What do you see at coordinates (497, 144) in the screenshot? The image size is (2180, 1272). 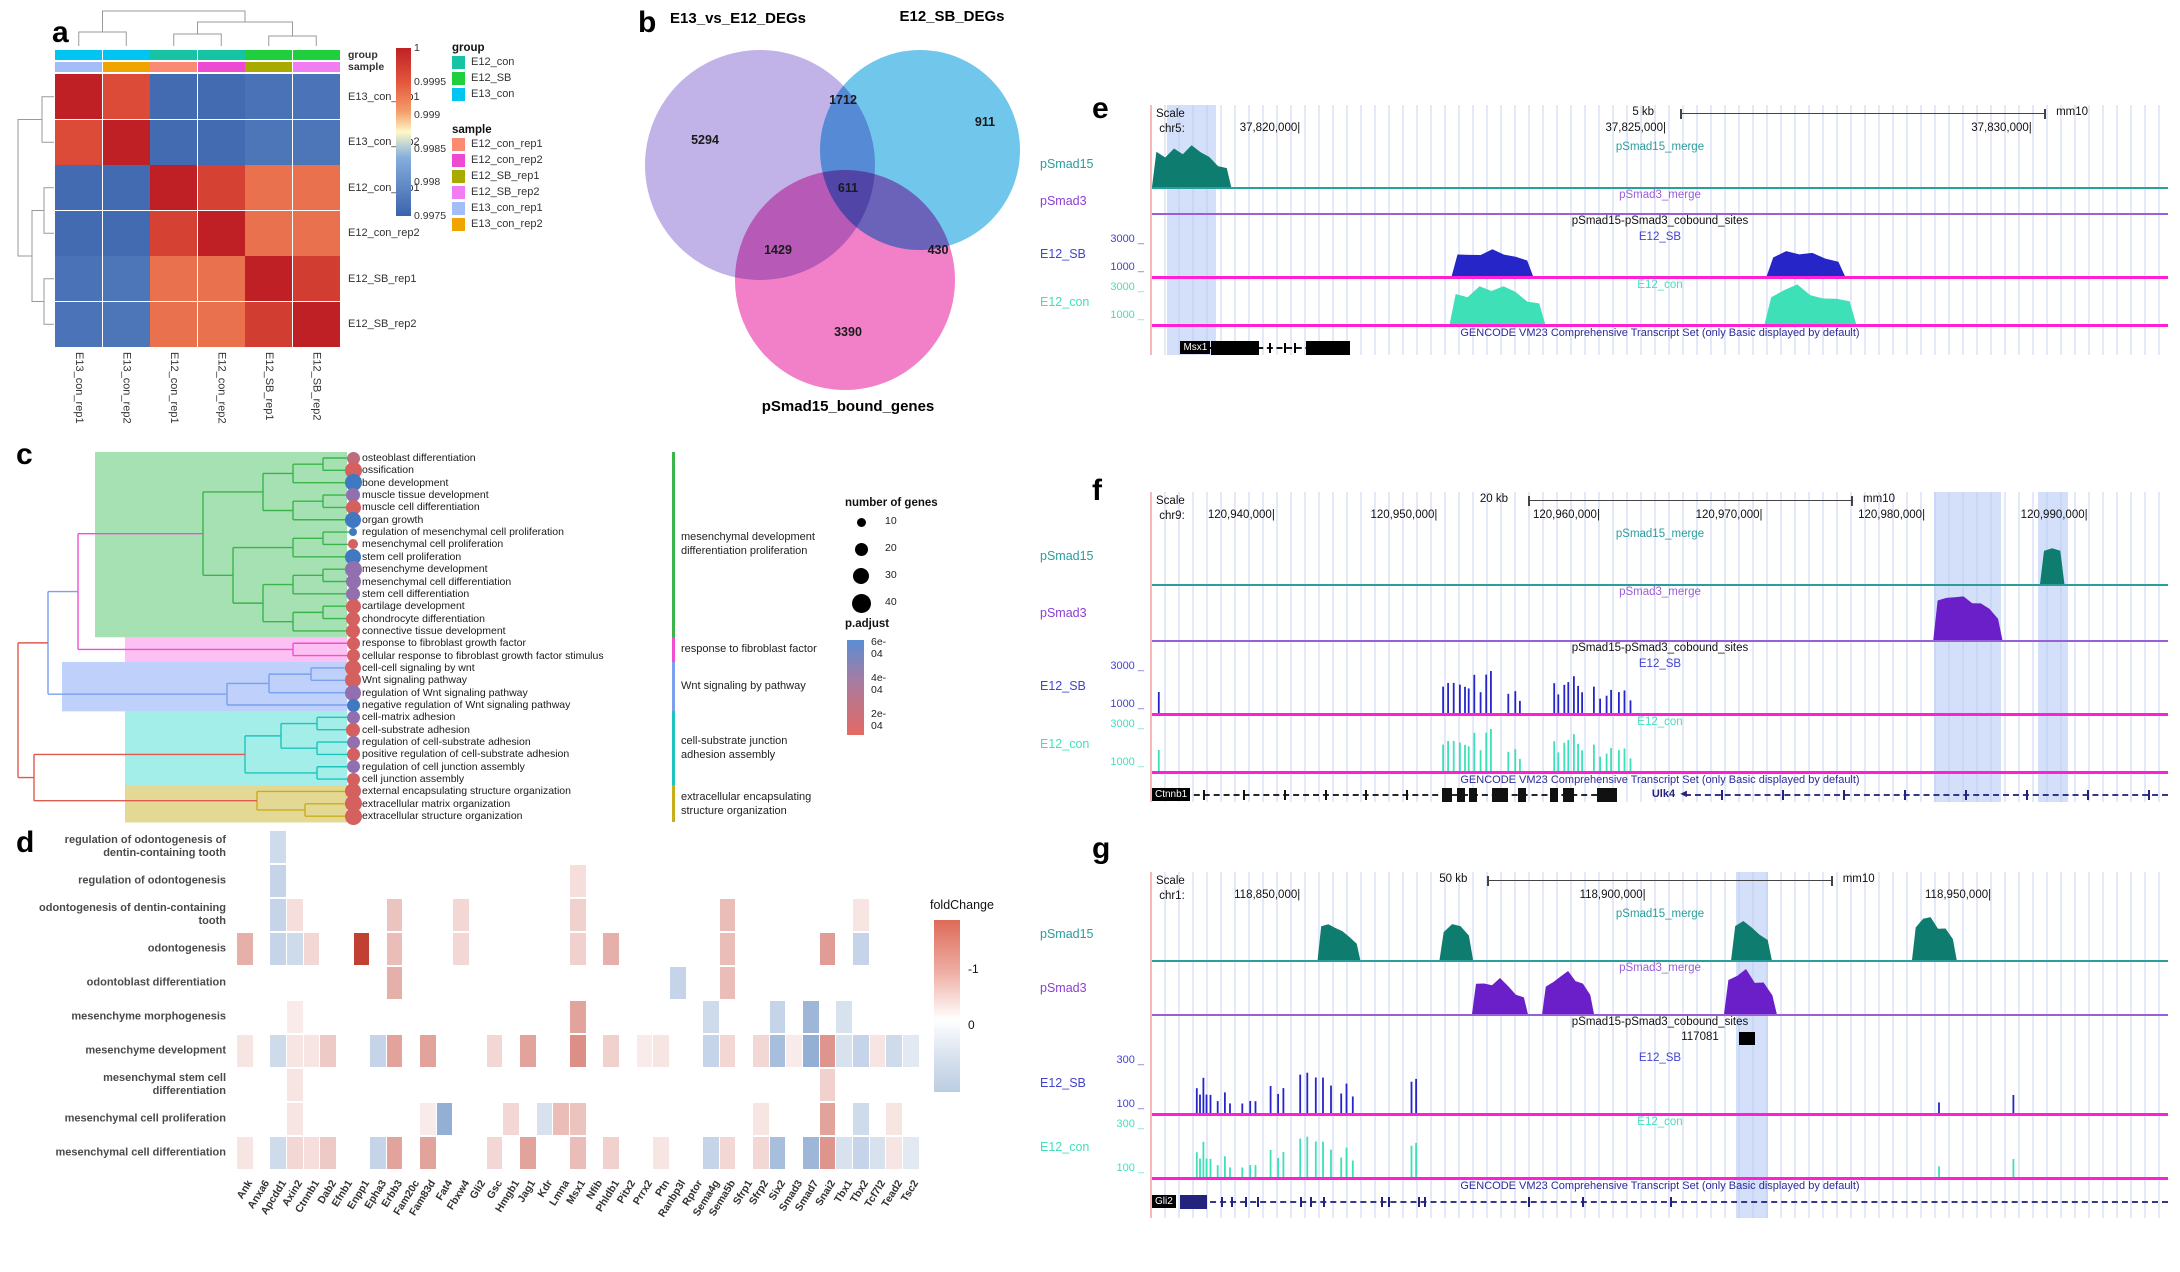 I see `legend-item: E12_con_rep1` at bounding box center [497, 144].